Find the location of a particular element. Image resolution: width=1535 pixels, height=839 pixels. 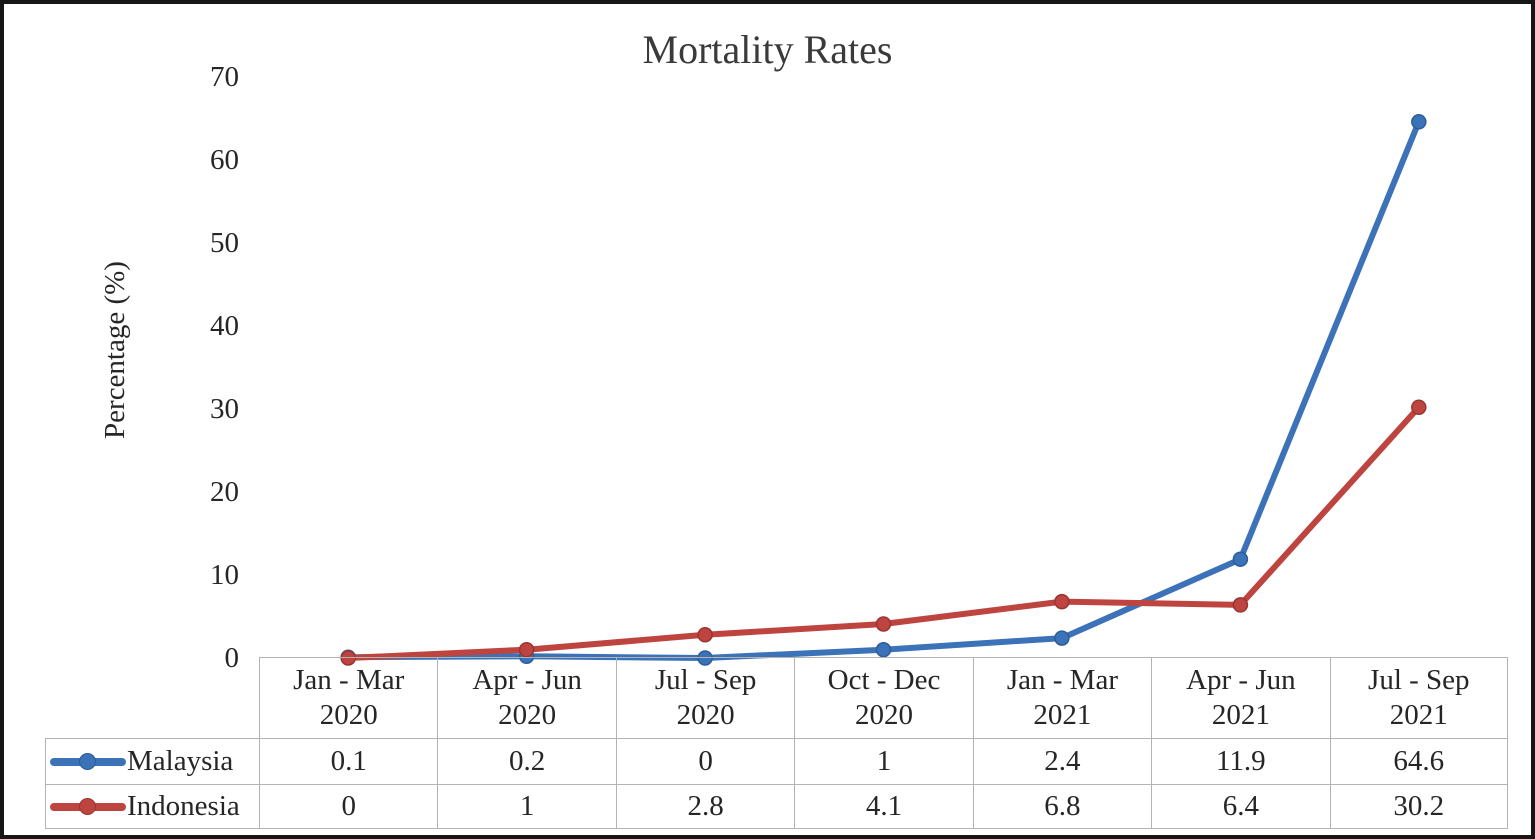

category-header-5: Apr - Jun 2021 is located at coordinates (1240, 697).